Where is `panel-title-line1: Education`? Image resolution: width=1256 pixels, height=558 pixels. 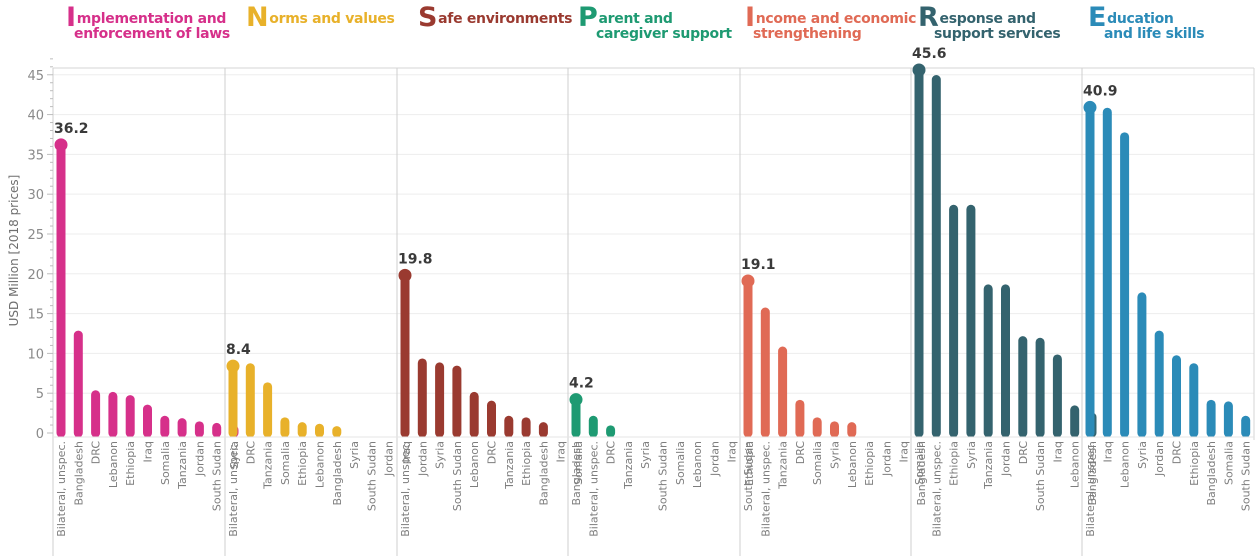
panel-title-line1: Education is located at coordinates (1146, 17).